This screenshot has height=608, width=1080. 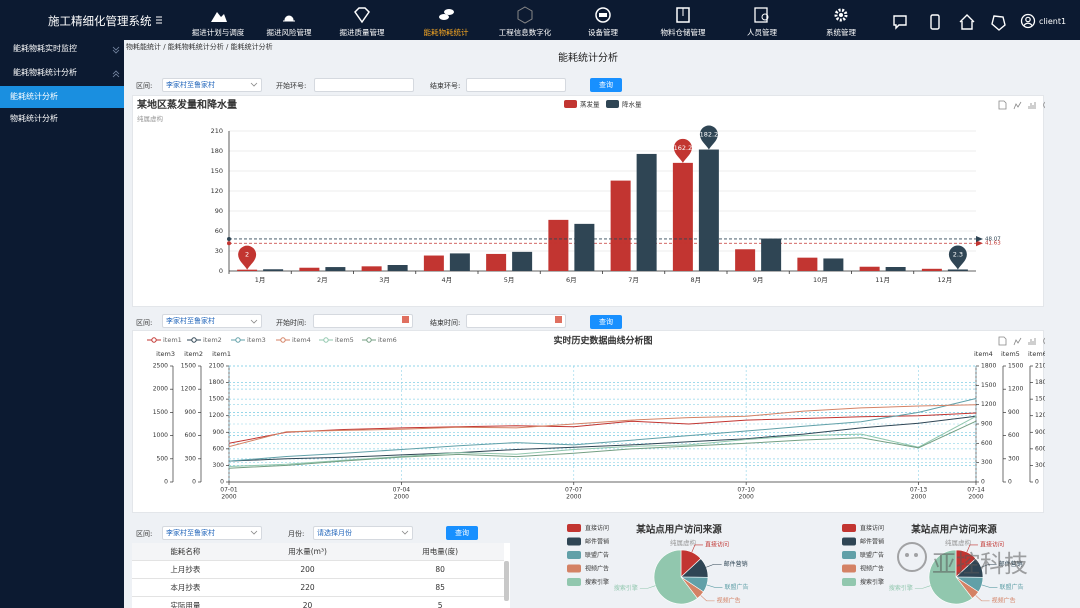 I want to click on month-select: 请选择月份, so click(x=363, y=533).